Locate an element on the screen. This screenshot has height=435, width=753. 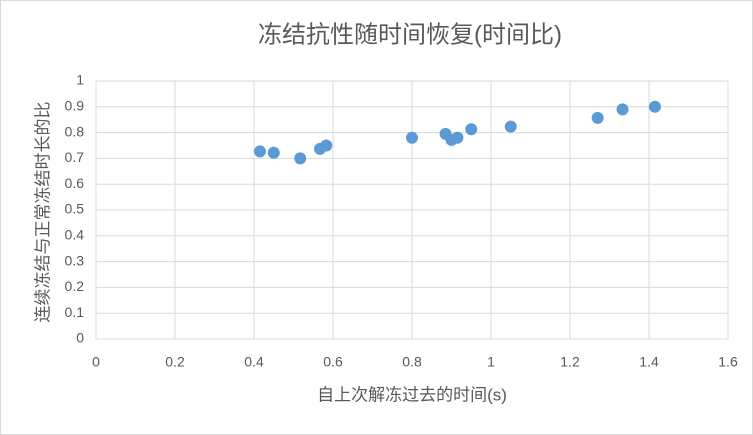
y-tick-label: 0.3 is located at coordinates (75, 260).